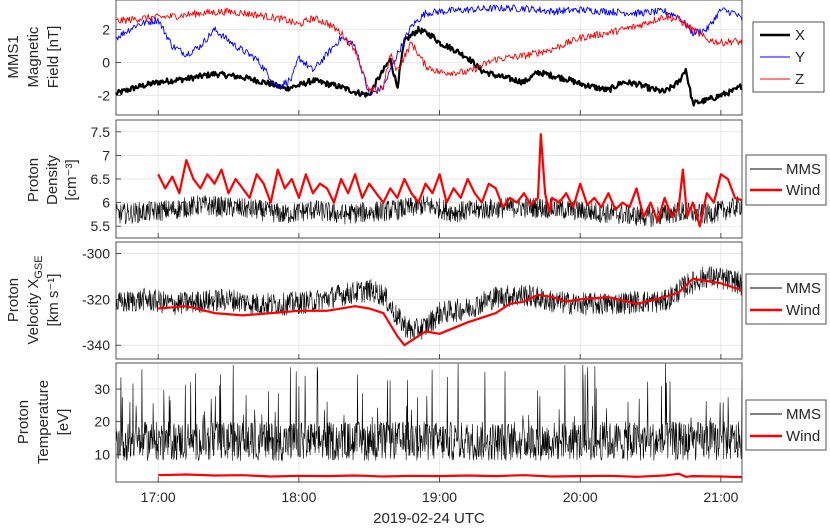  What do you see at coordinates (800, 57) in the screenshot?
I see `legend-label-y: Y` at bounding box center [800, 57].